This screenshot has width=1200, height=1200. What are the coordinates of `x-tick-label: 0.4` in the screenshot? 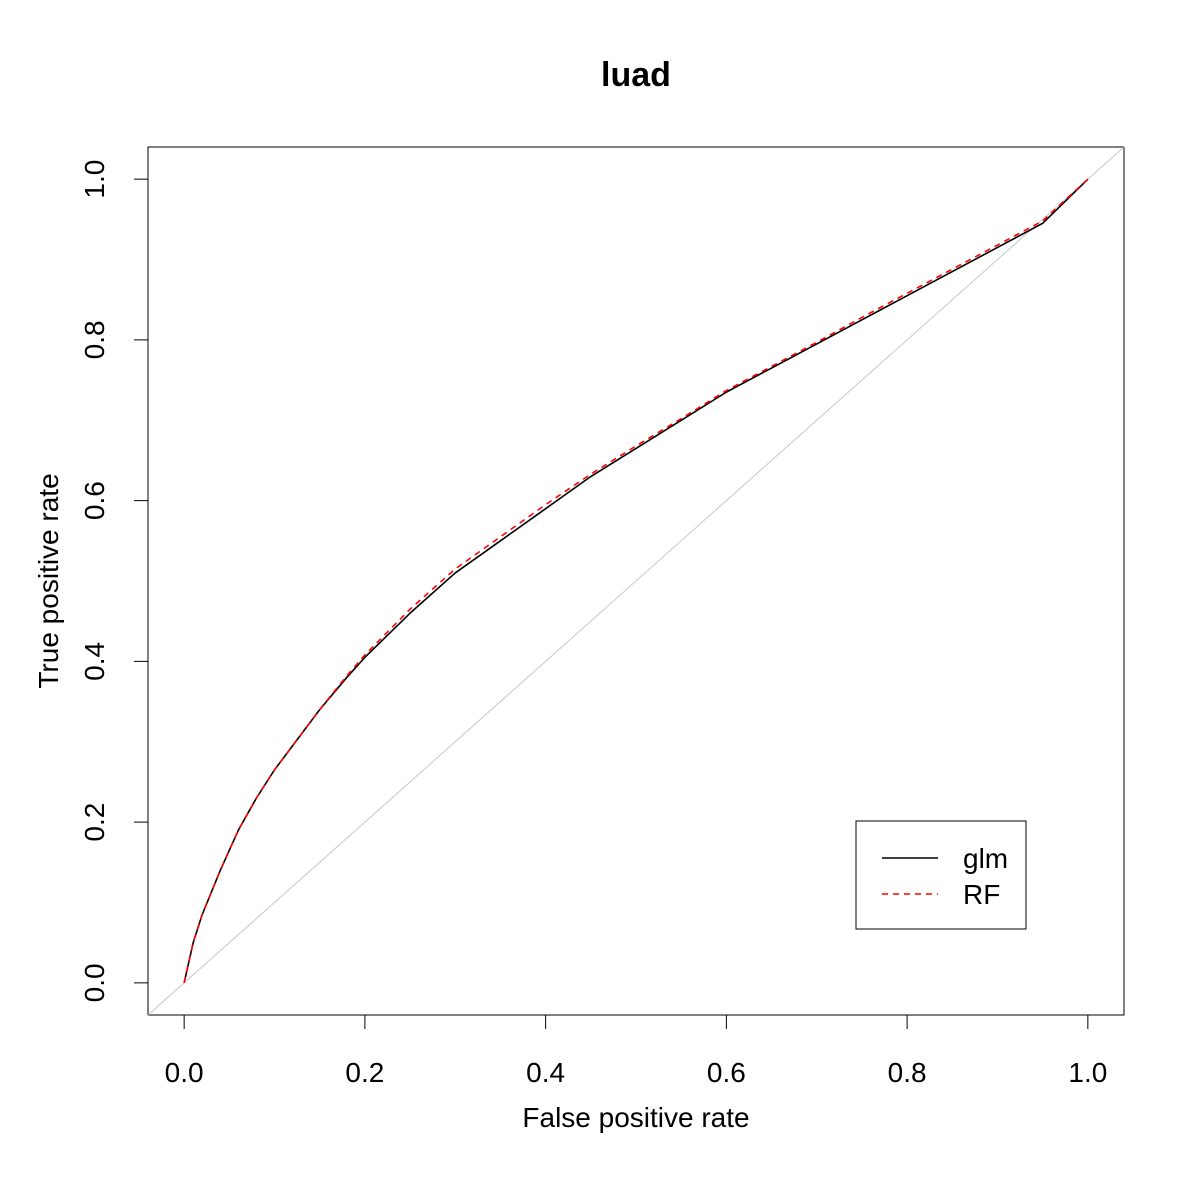 It's located at (545, 1072).